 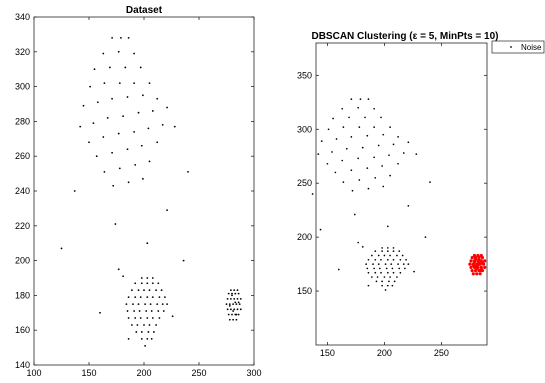 What do you see at coordinates (22, 365) in the screenshot?
I see `y-tick-label: 140` at bounding box center [22, 365].